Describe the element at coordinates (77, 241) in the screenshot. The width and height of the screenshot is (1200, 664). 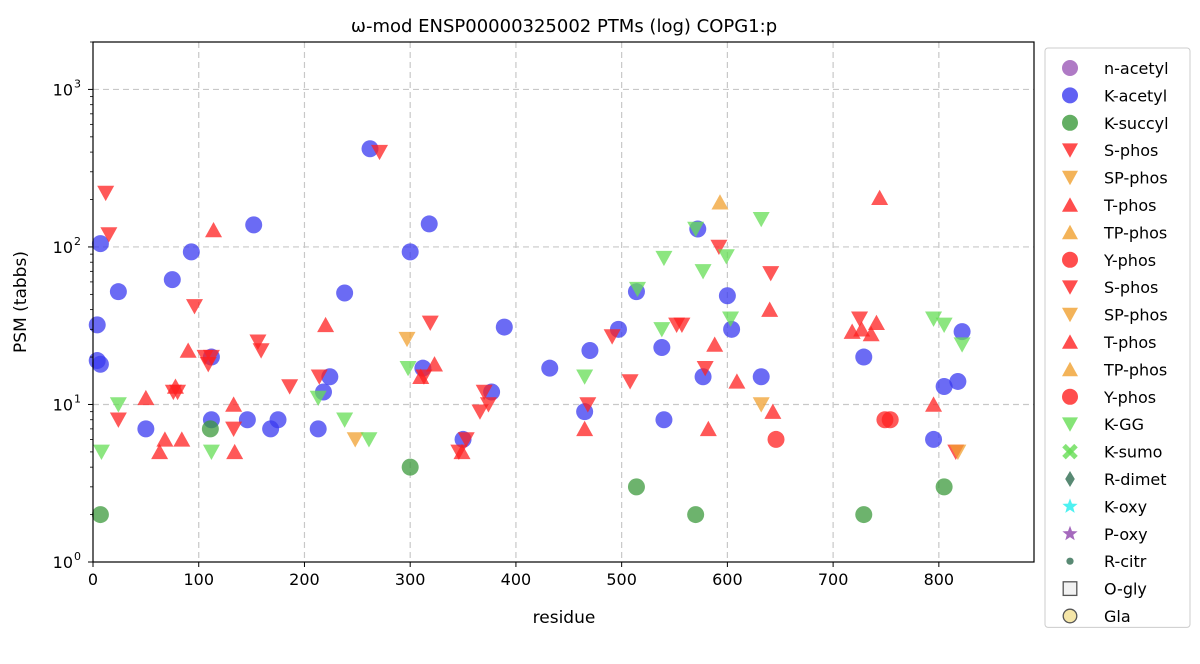
I see `y-tick-exponent: 2` at that location.